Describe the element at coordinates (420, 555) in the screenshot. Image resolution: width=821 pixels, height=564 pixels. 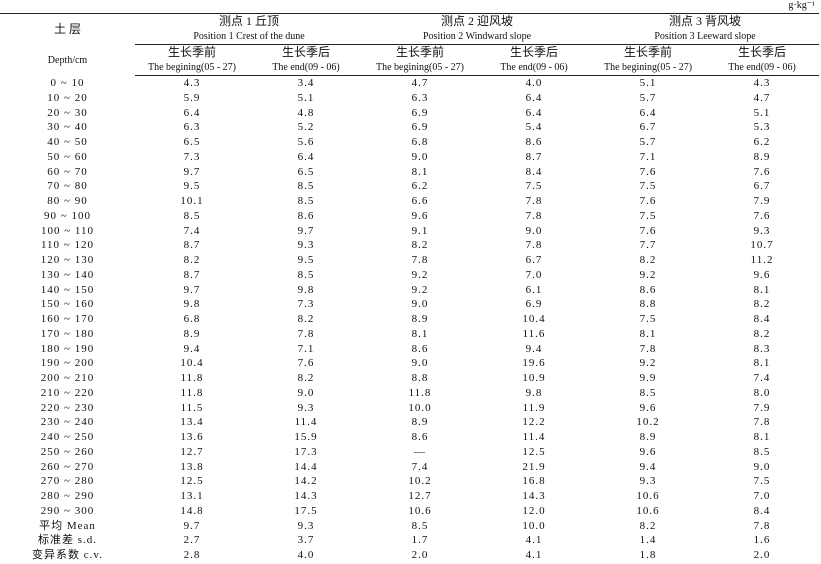
I see `cell: 2.0` at that location.